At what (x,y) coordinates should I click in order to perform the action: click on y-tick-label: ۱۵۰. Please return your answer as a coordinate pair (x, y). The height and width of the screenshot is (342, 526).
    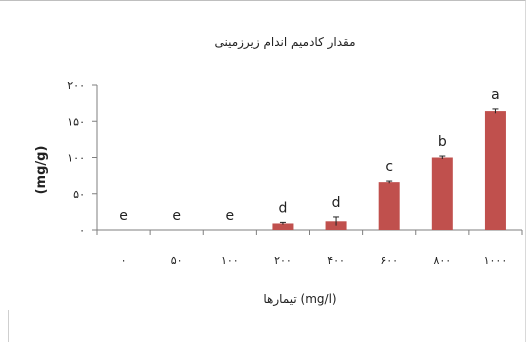
    Looking at the image, I should click on (76, 121).